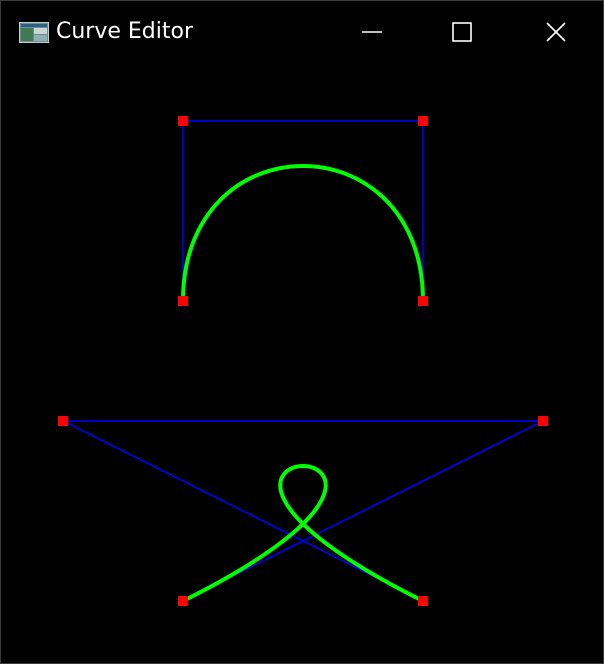 The height and width of the screenshot is (664, 604). I want to click on maximize-icon, so click(462, 32).